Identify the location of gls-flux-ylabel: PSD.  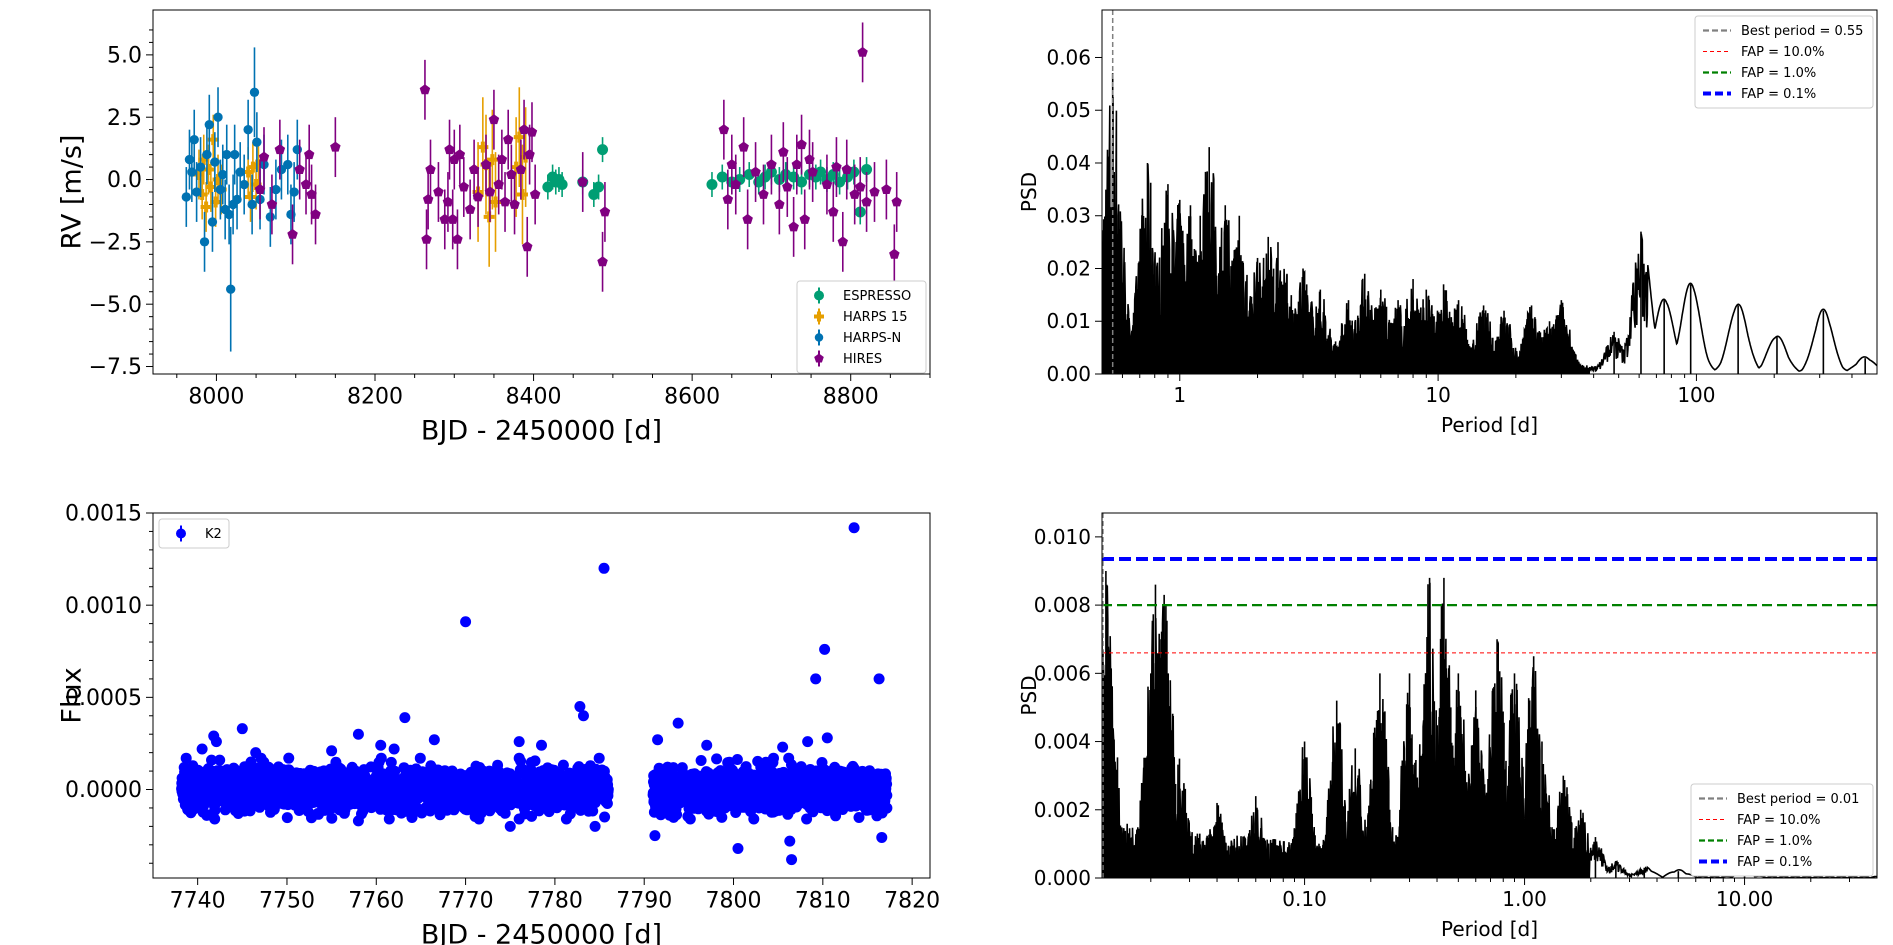
(1029, 695).